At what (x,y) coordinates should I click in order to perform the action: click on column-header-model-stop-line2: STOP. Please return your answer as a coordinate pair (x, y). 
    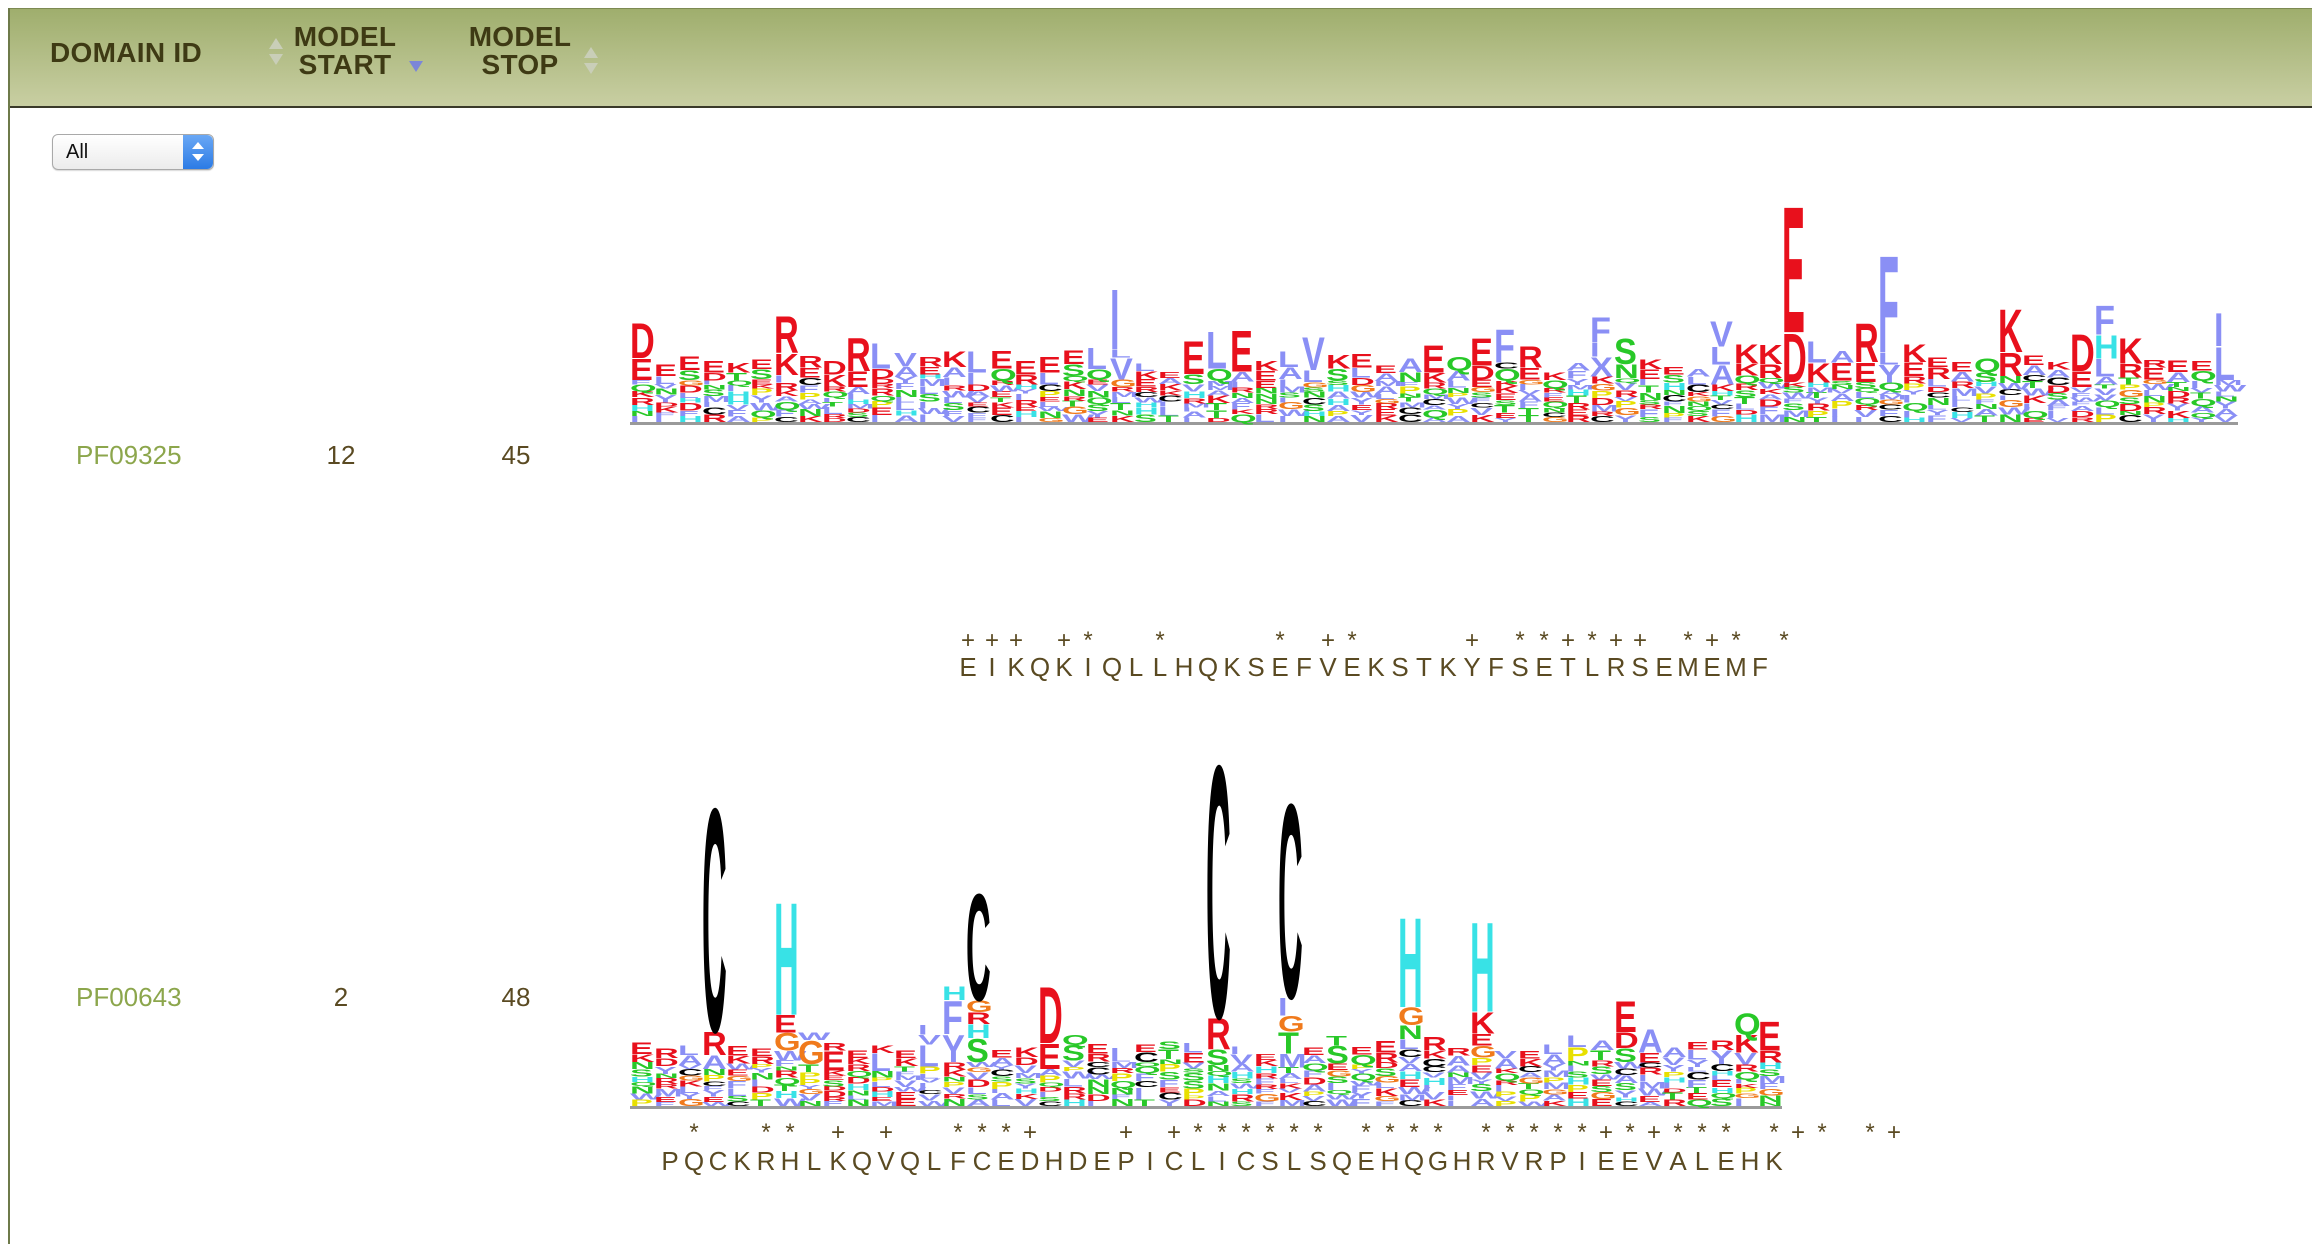
    Looking at the image, I should click on (520, 64).